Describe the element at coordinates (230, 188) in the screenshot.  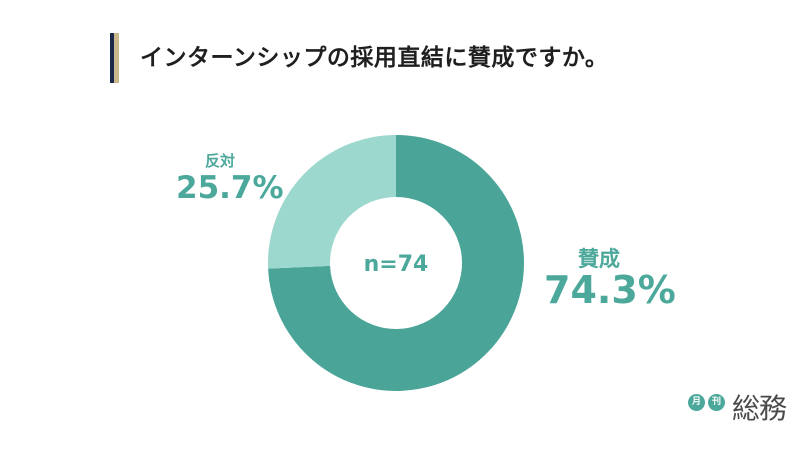
I see `label-value-oppose: 25.7%` at that location.